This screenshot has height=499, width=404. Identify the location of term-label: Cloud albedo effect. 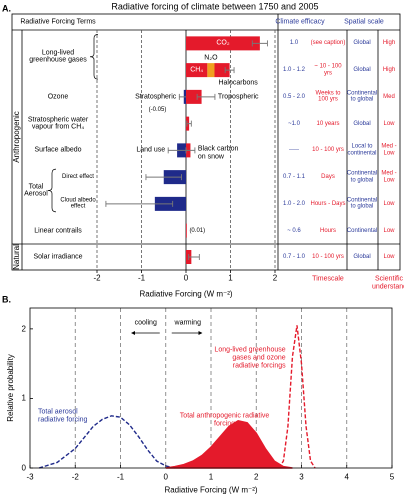
(78, 203).